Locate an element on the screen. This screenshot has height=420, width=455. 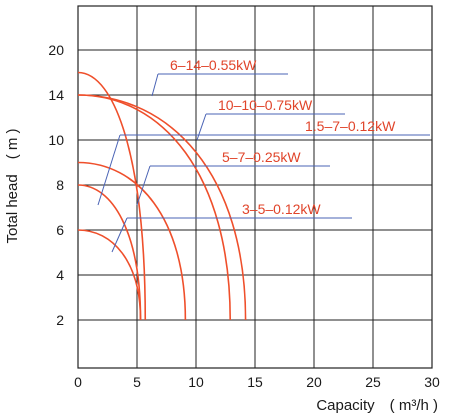
x-tick-label: 20 is located at coordinates (314, 382).